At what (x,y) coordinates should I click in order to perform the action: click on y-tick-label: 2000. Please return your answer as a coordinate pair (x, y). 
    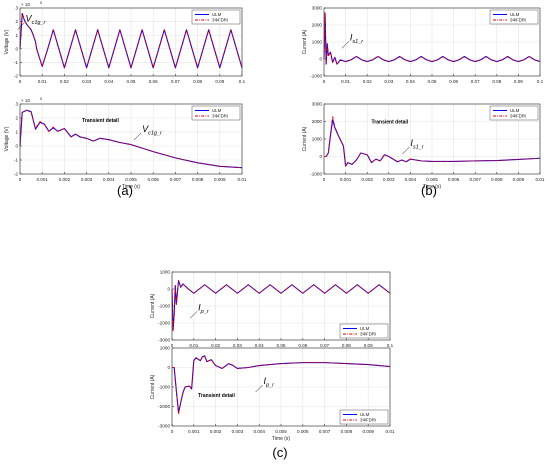
    Looking at the image, I should click on (317, 25).